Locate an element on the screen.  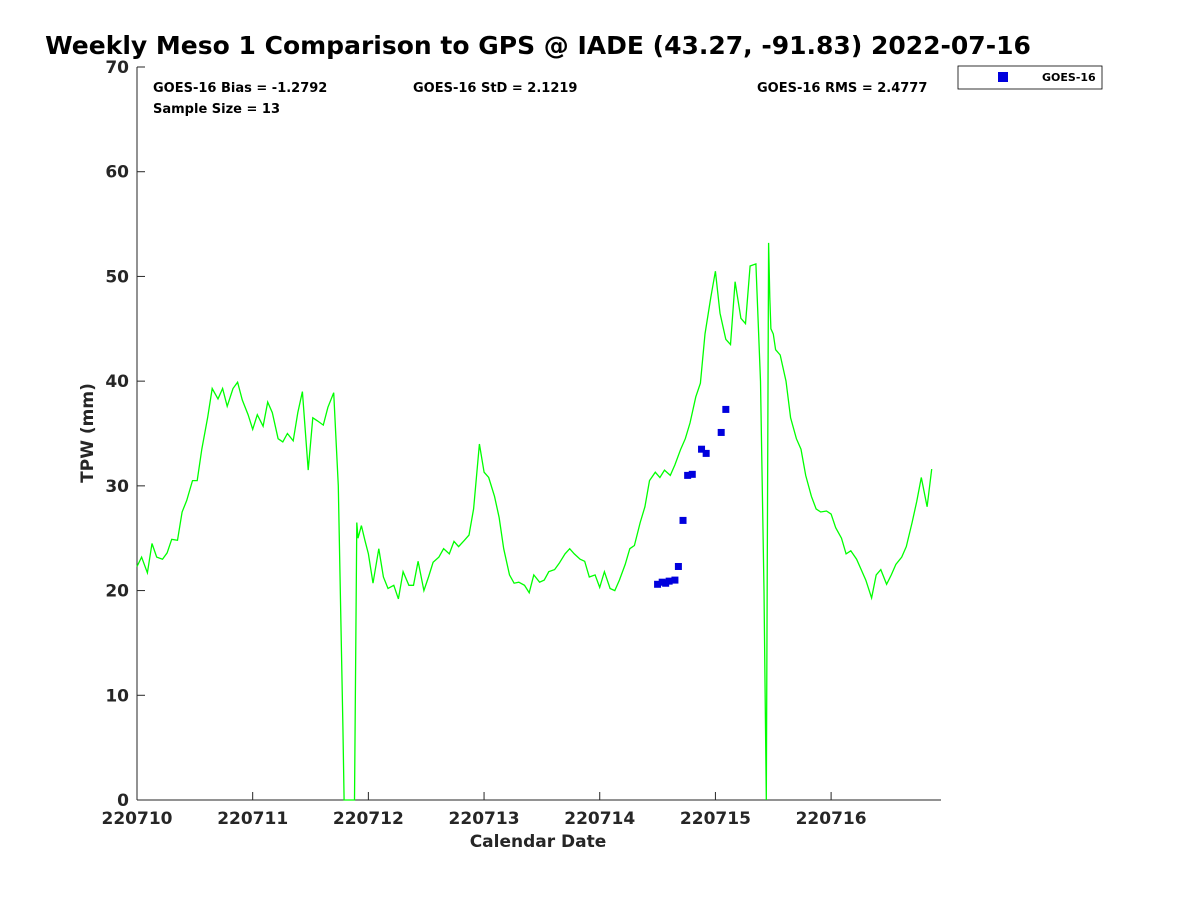
legend-box is located at coordinates (1030, 77).